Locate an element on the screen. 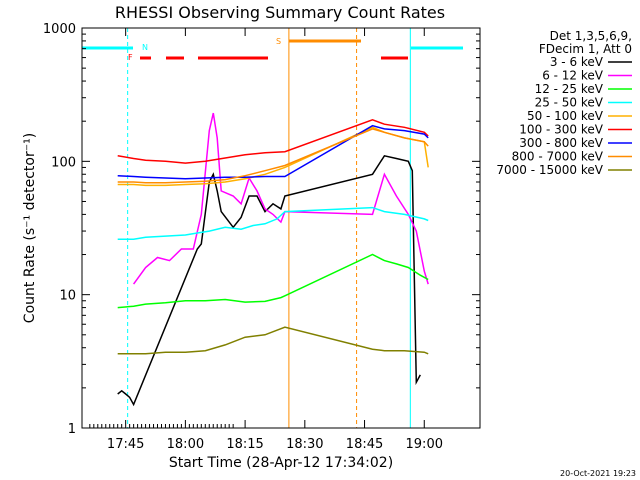  legend-header-line-2: FDecim 1, Att 0 is located at coordinates (585, 49).